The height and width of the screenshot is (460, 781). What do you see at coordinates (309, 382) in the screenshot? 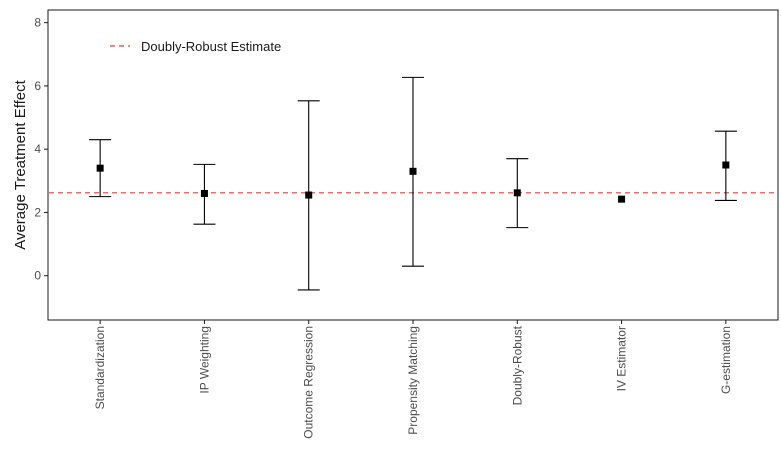
I see `x-tick-label: Outcome Regression` at bounding box center [309, 382].